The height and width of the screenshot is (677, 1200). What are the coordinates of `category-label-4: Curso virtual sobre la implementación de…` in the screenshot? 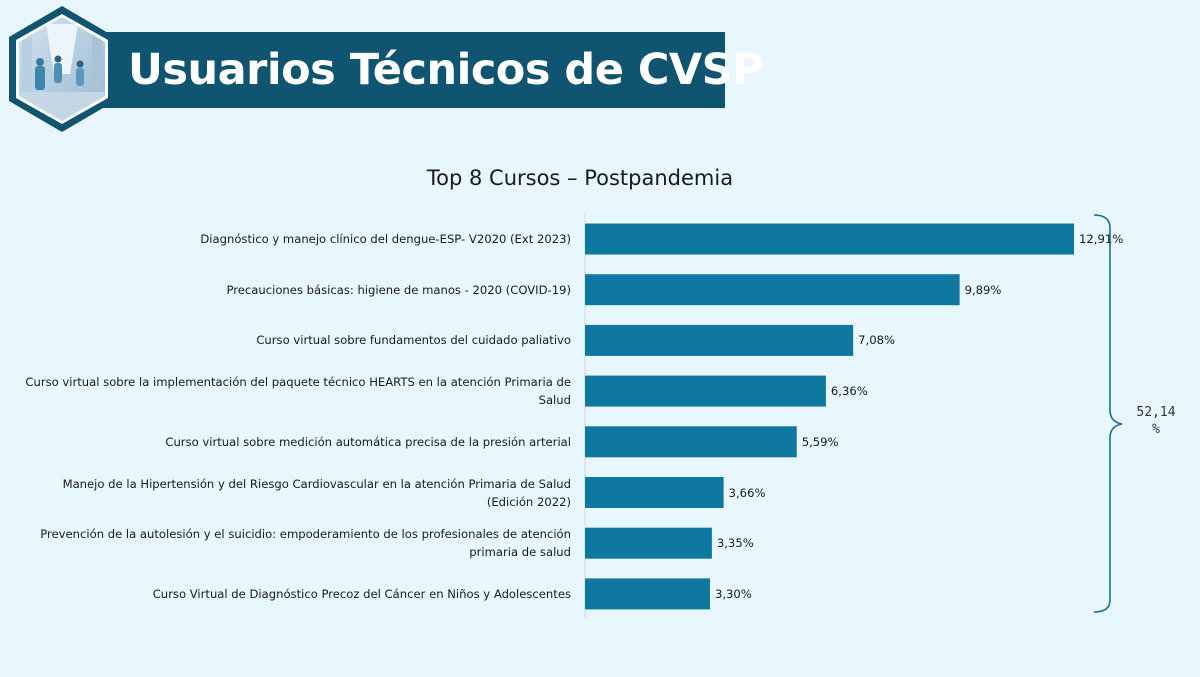 It's located at (298, 391).